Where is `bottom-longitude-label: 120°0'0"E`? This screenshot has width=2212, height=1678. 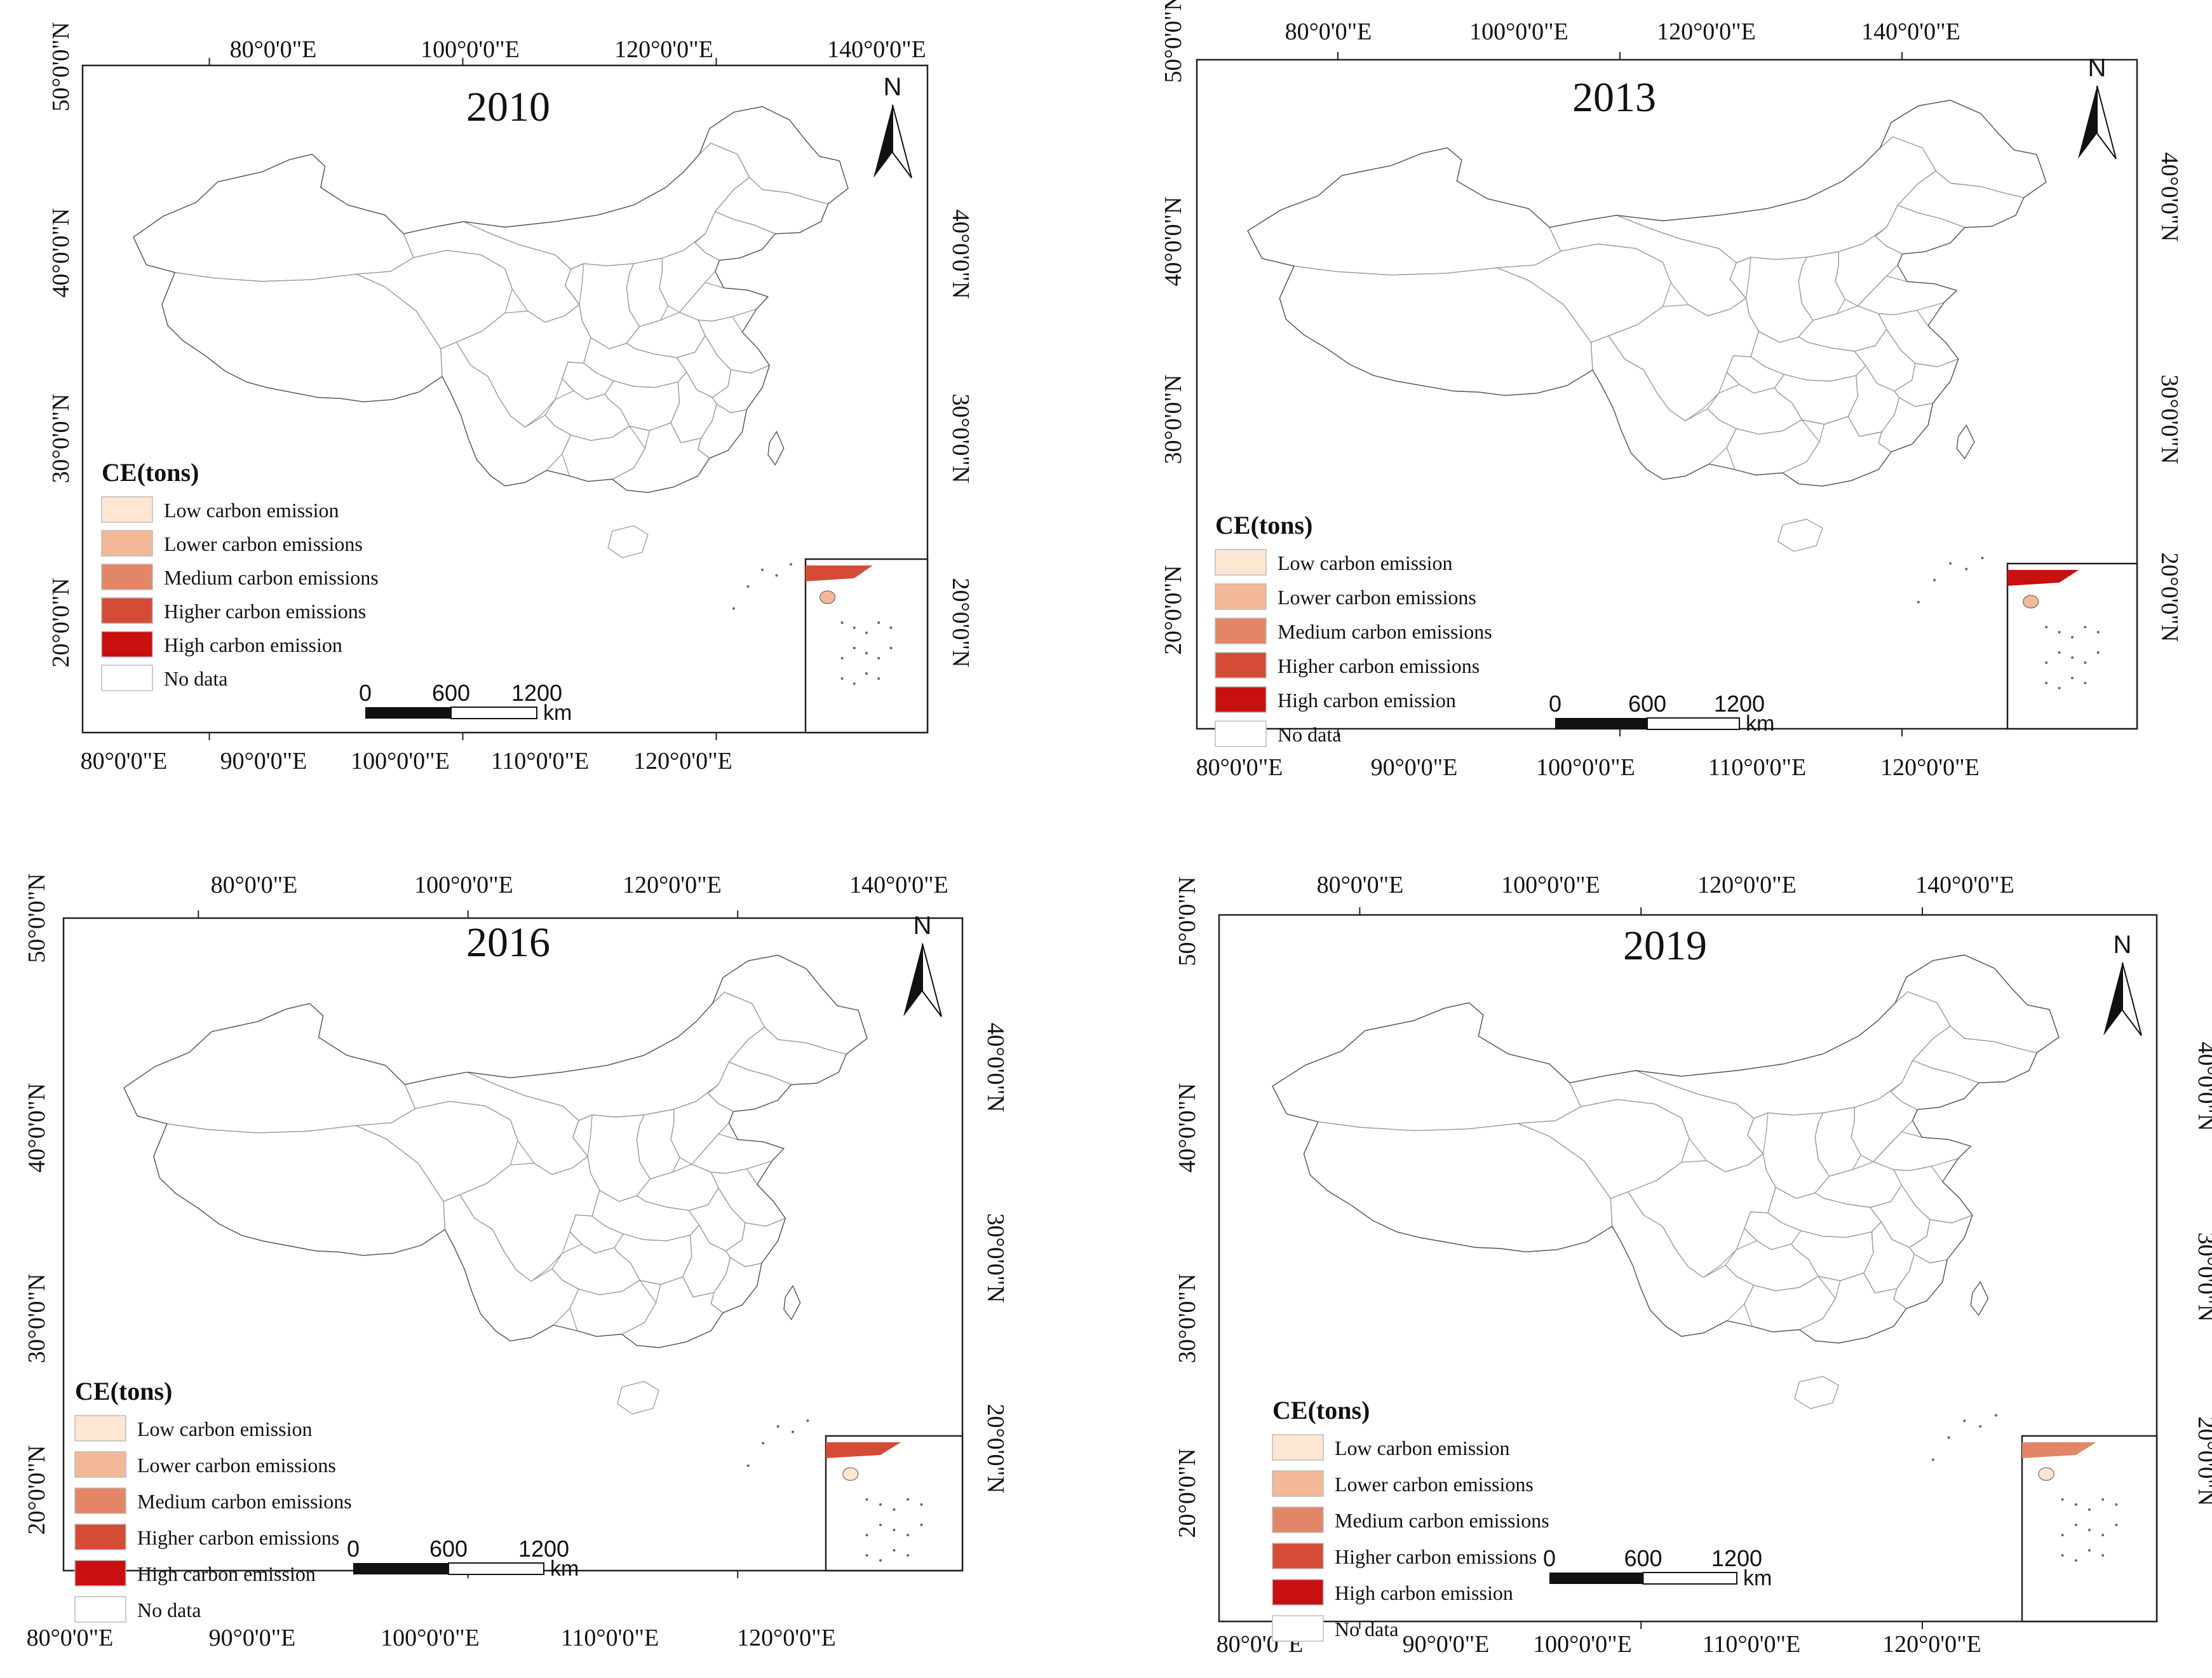
bottom-longitude-label: 120°0'0"E is located at coordinates (682, 761).